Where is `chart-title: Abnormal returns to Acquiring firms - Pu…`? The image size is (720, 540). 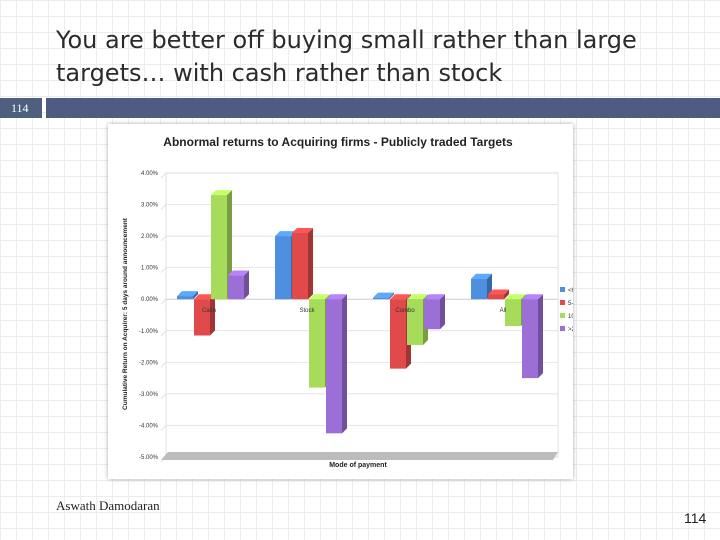
chart-title: Abnormal returns to Acquiring firms - Pu… is located at coordinates (338, 142).